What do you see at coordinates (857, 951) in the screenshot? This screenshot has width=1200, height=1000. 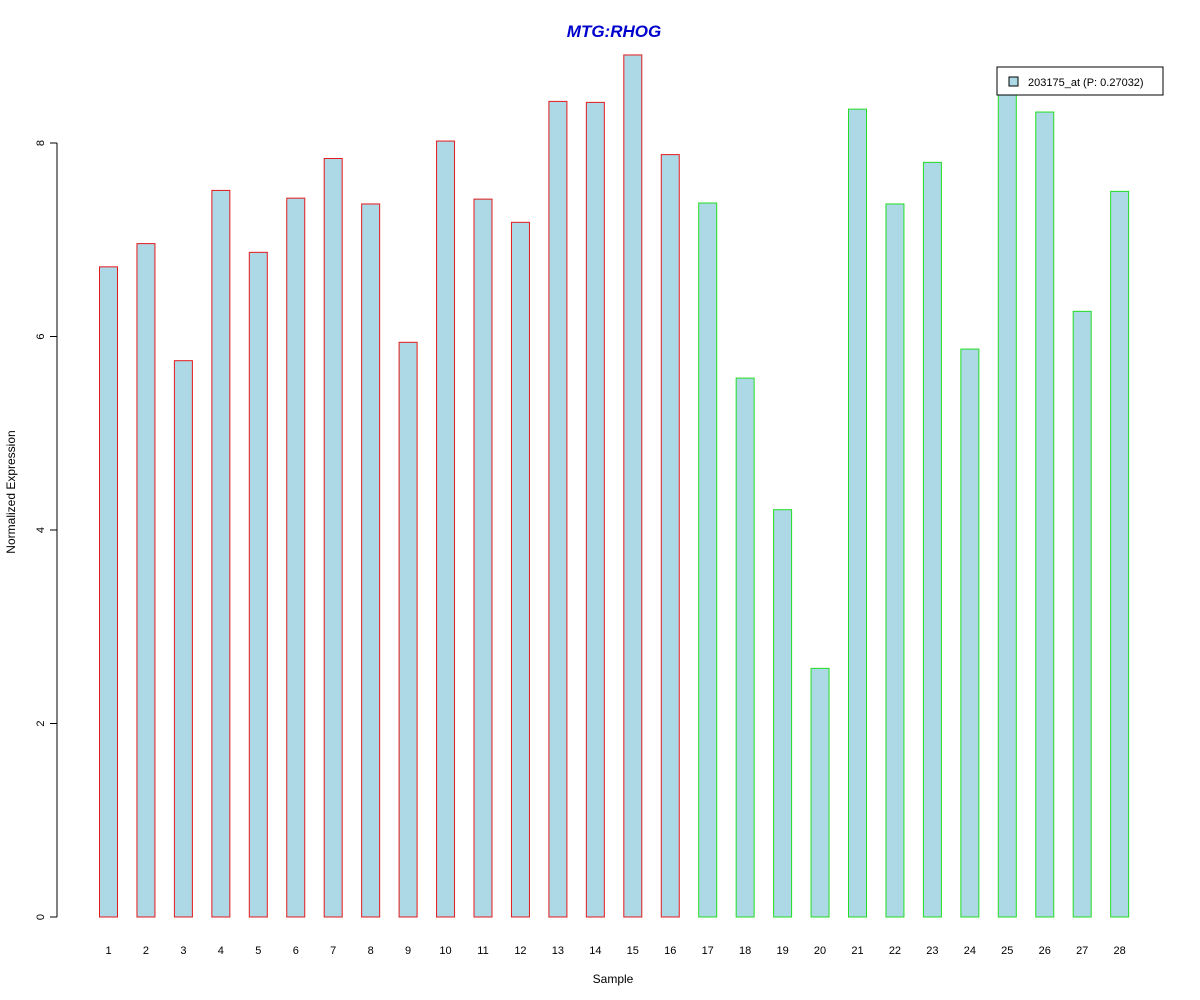 I see `x-tick-label: 21` at bounding box center [857, 951].